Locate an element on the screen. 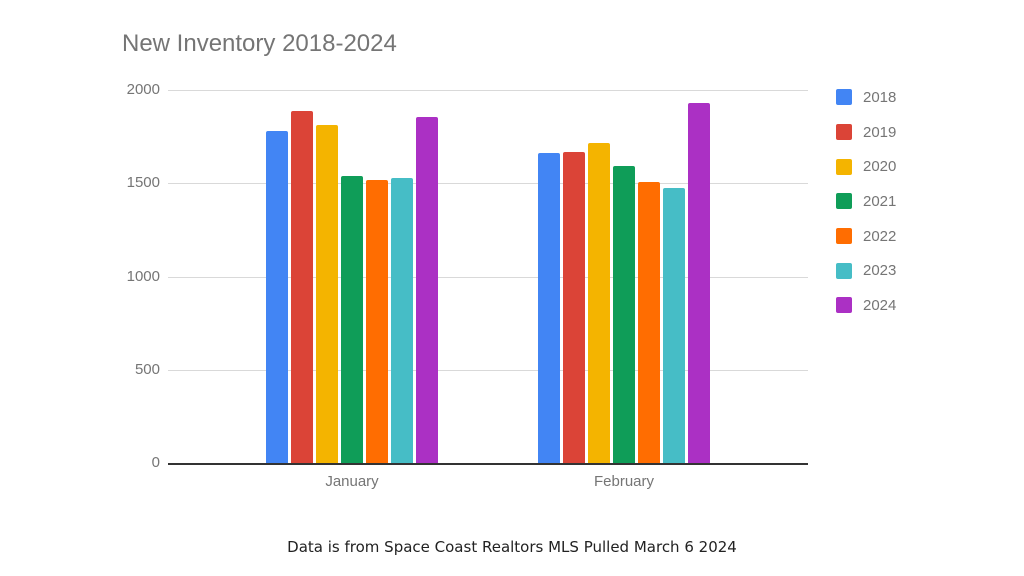 Image resolution: width=1024 pixels, height=576 pixels. bar-january-2023 is located at coordinates (402, 320).